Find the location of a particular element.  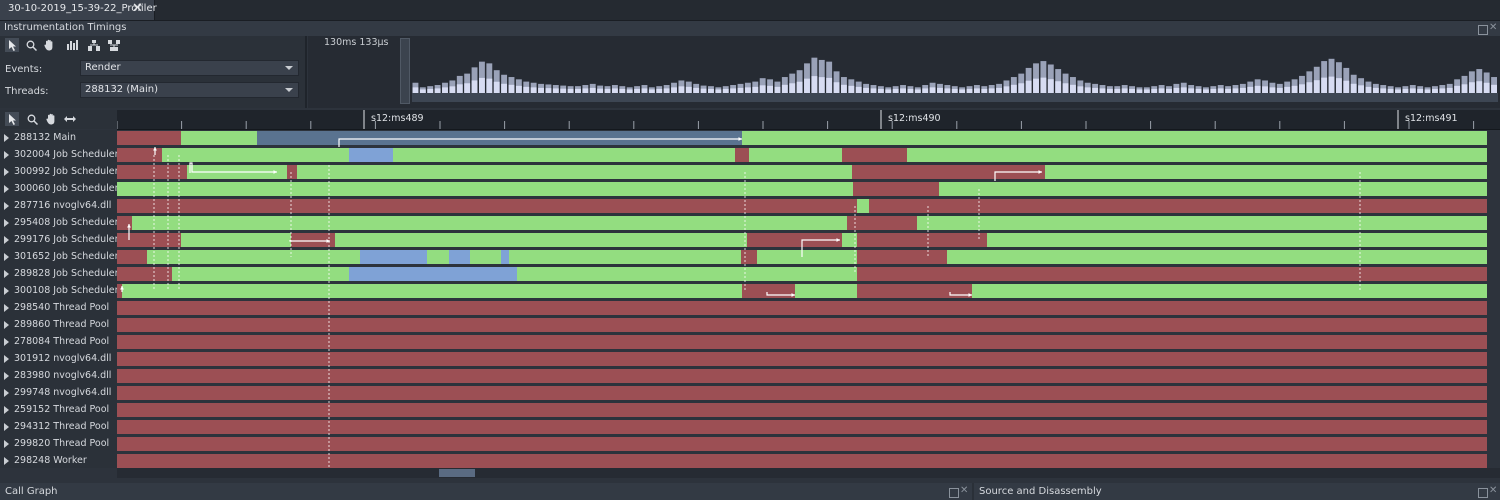

histogram-scale-slider is located at coordinates (405, 71).